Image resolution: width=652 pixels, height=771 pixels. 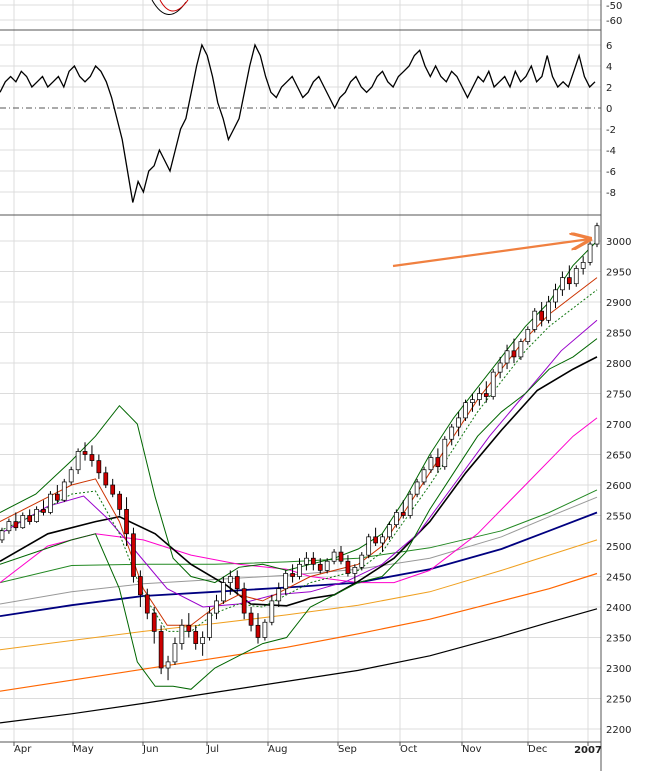 What do you see at coordinates (472, 749) in the screenshot?
I see `xtick-label: Nov` at bounding box center [472, 749].